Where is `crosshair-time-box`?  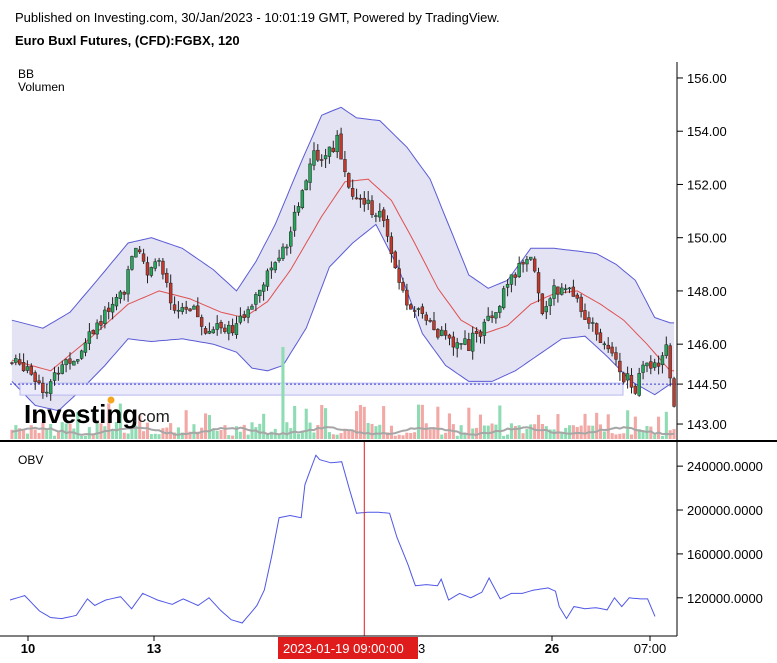
crosshair-time-box is located at coordinates (348, 648).